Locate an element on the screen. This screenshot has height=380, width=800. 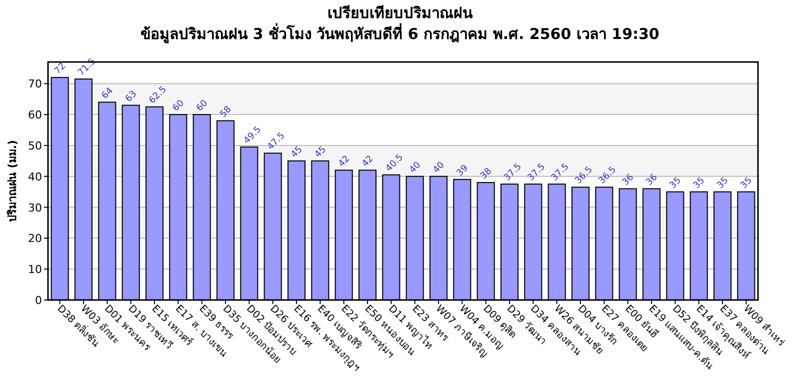
y-tick-label: 10 is located at coordinates (35, 269).